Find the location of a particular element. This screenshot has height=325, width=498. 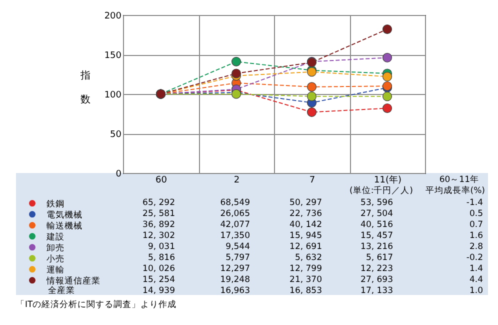

text: 0.7 is located at coordinates (476, 225).